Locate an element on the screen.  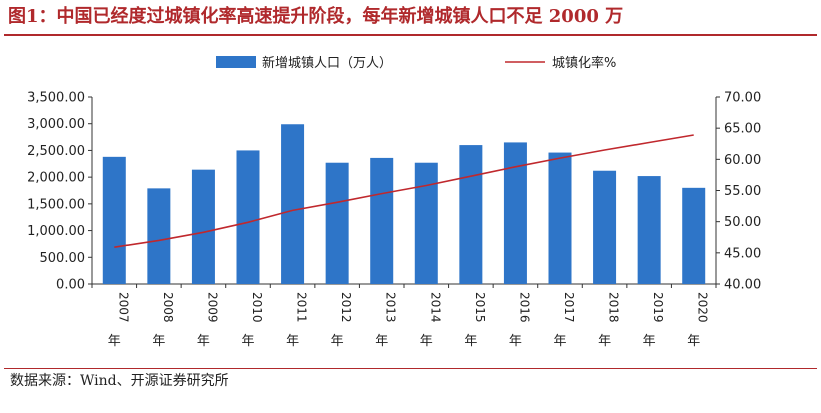
y-left-tick-label: 2,500.00 is located at coordinates (56, 151).